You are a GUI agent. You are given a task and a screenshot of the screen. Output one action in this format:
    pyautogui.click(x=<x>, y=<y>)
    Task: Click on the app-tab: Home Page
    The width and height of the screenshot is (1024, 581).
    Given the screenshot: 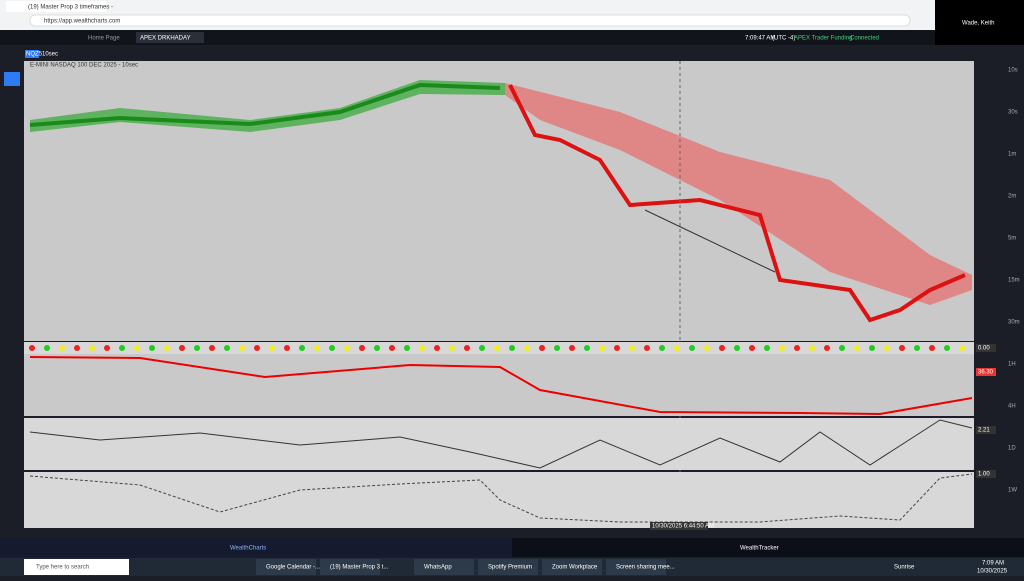 What is the action you would take?
    pyautogui.click(x=104, y=39)
    